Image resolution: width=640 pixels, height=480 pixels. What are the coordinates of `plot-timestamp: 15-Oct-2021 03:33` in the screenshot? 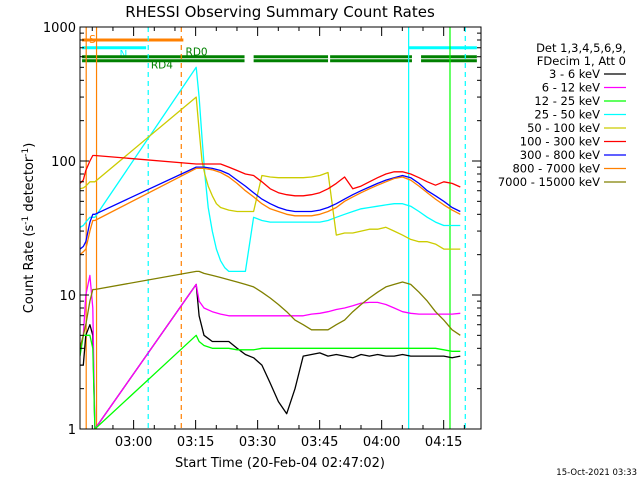 It's located at (596, 473).